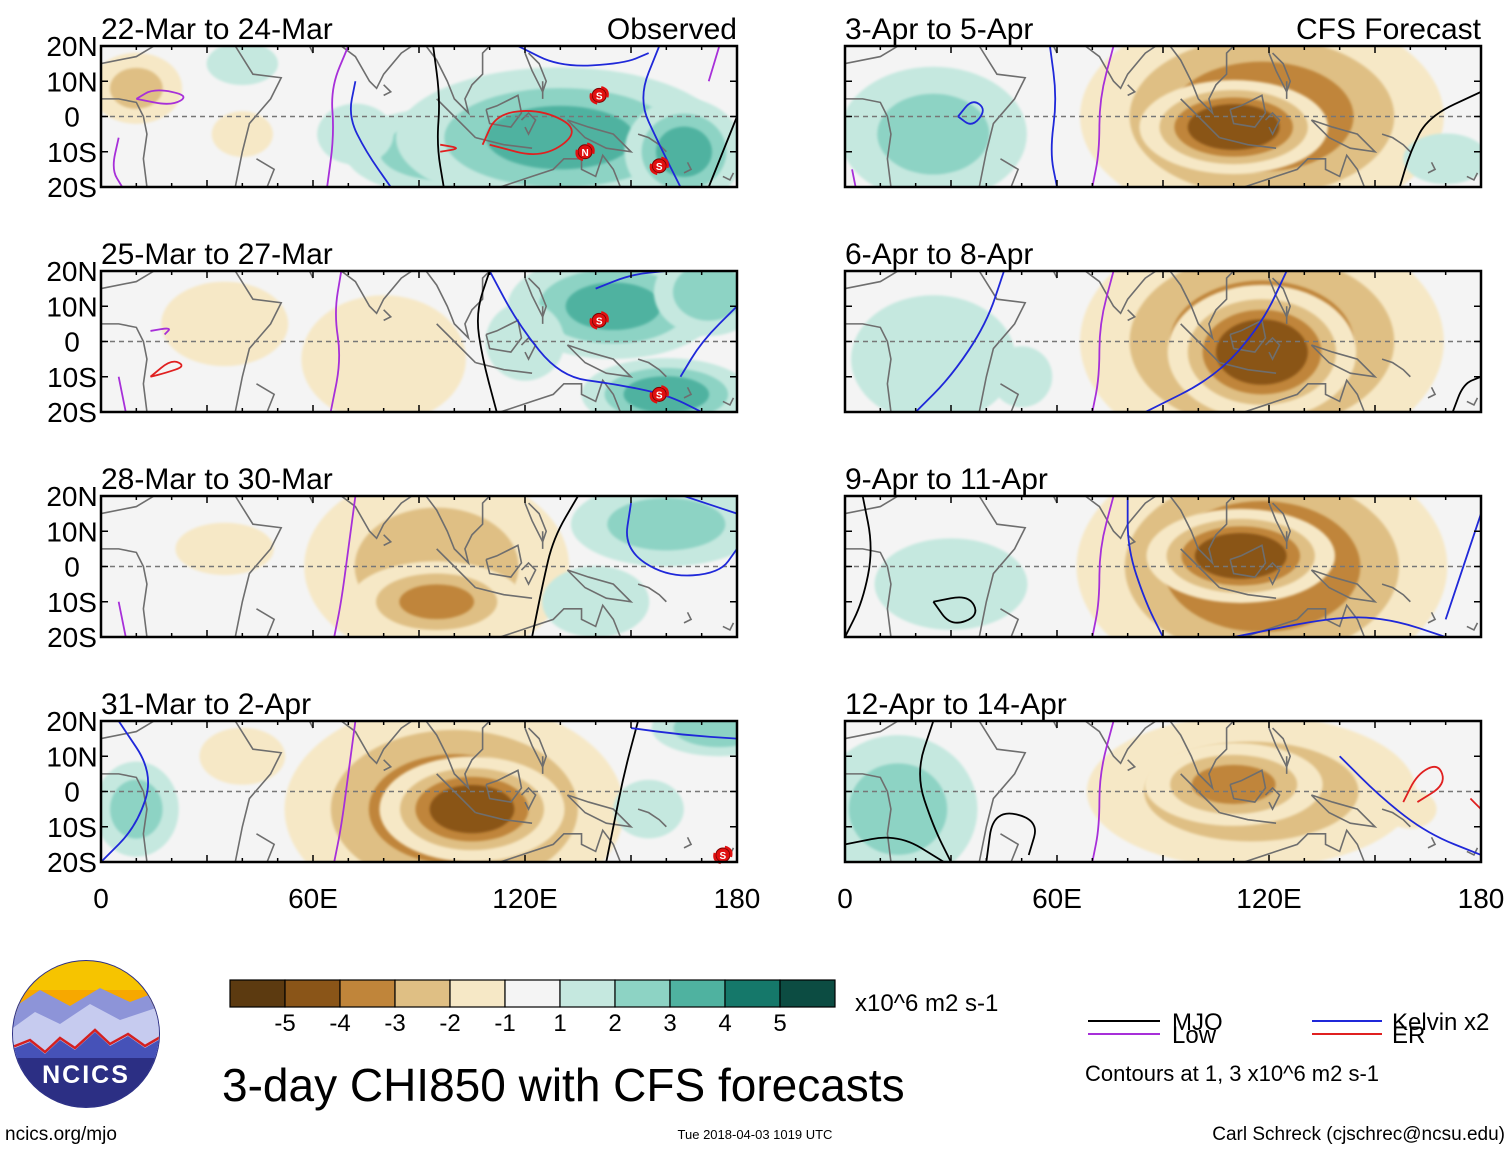  I want to click on field-layer, so click(449, 341).